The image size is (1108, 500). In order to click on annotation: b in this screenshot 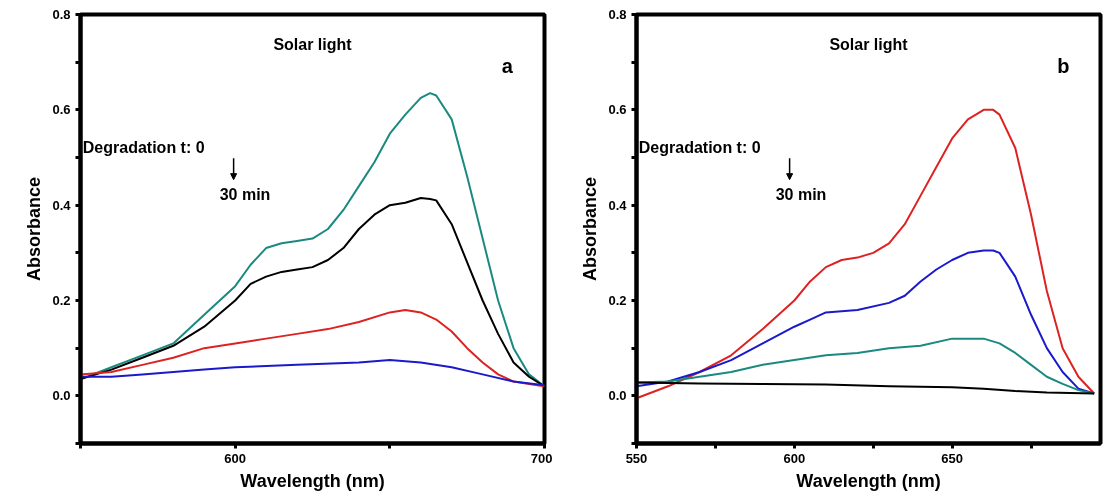, I will do `click(1063, 65)`.